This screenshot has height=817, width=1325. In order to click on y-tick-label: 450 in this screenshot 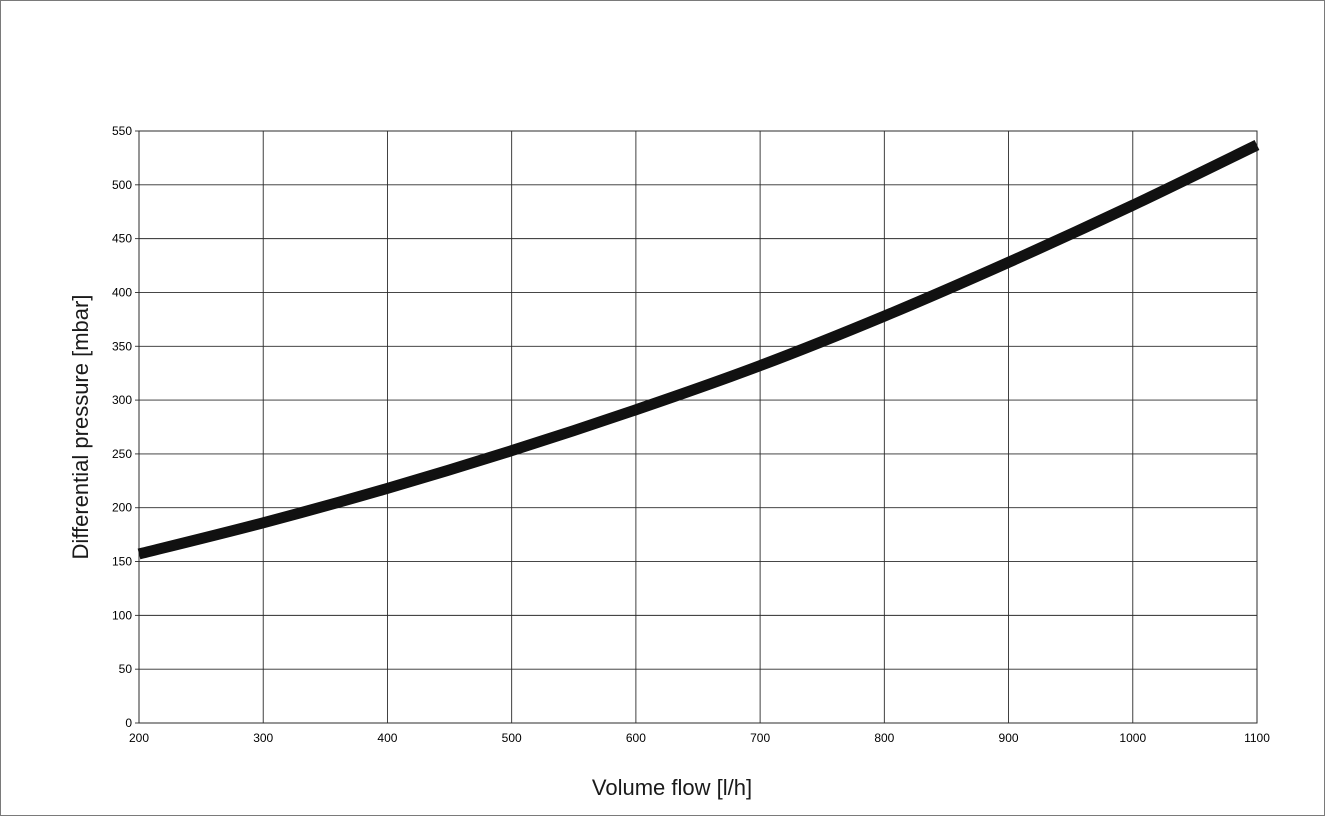, I will do `click(122, 239)`.